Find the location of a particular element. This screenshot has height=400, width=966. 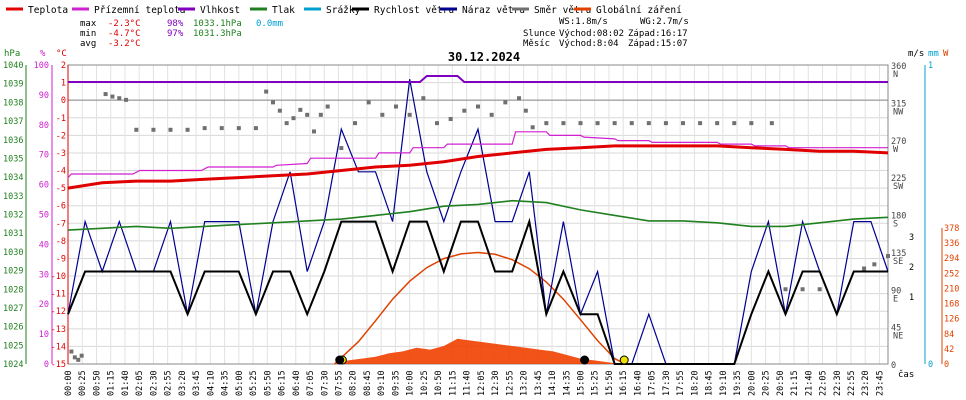

x-tick-label: 20:50 is located at coordinates (781, 383).